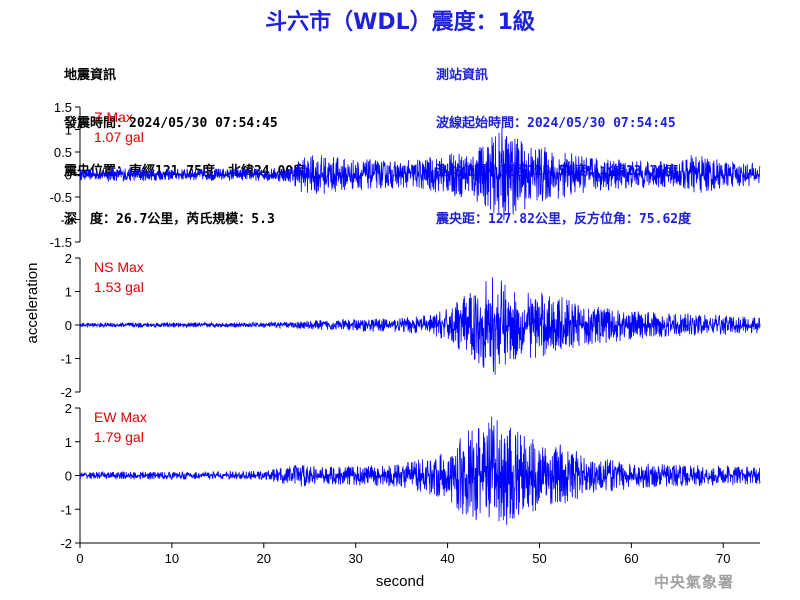 This screenshot has width=800, height=600. What do you see at coordinates (119, 137) in the screenshot?
I see `max-value-z: 1.07 gal` at bounding box center [119, 137].